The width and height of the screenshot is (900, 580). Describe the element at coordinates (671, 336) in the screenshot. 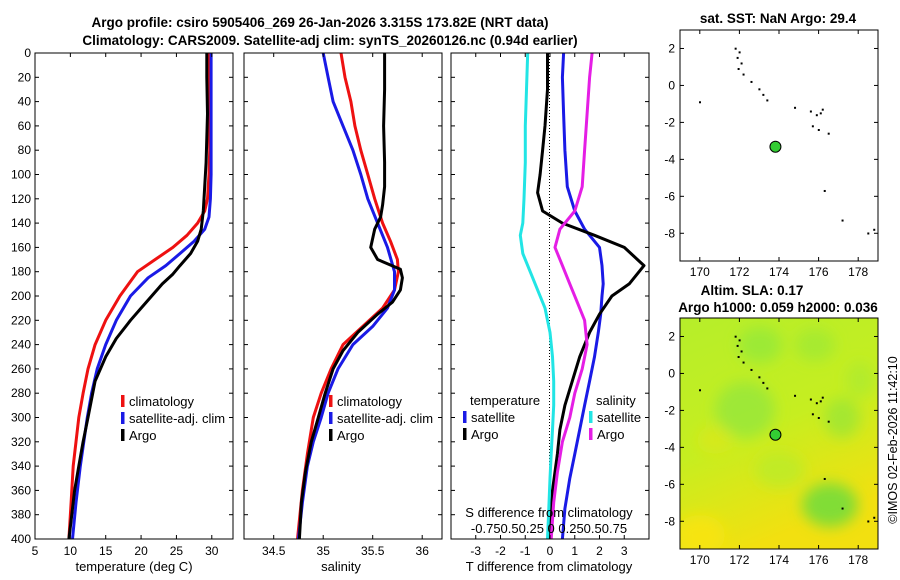

I see `sla-map-ytick-label: 2` at that location.